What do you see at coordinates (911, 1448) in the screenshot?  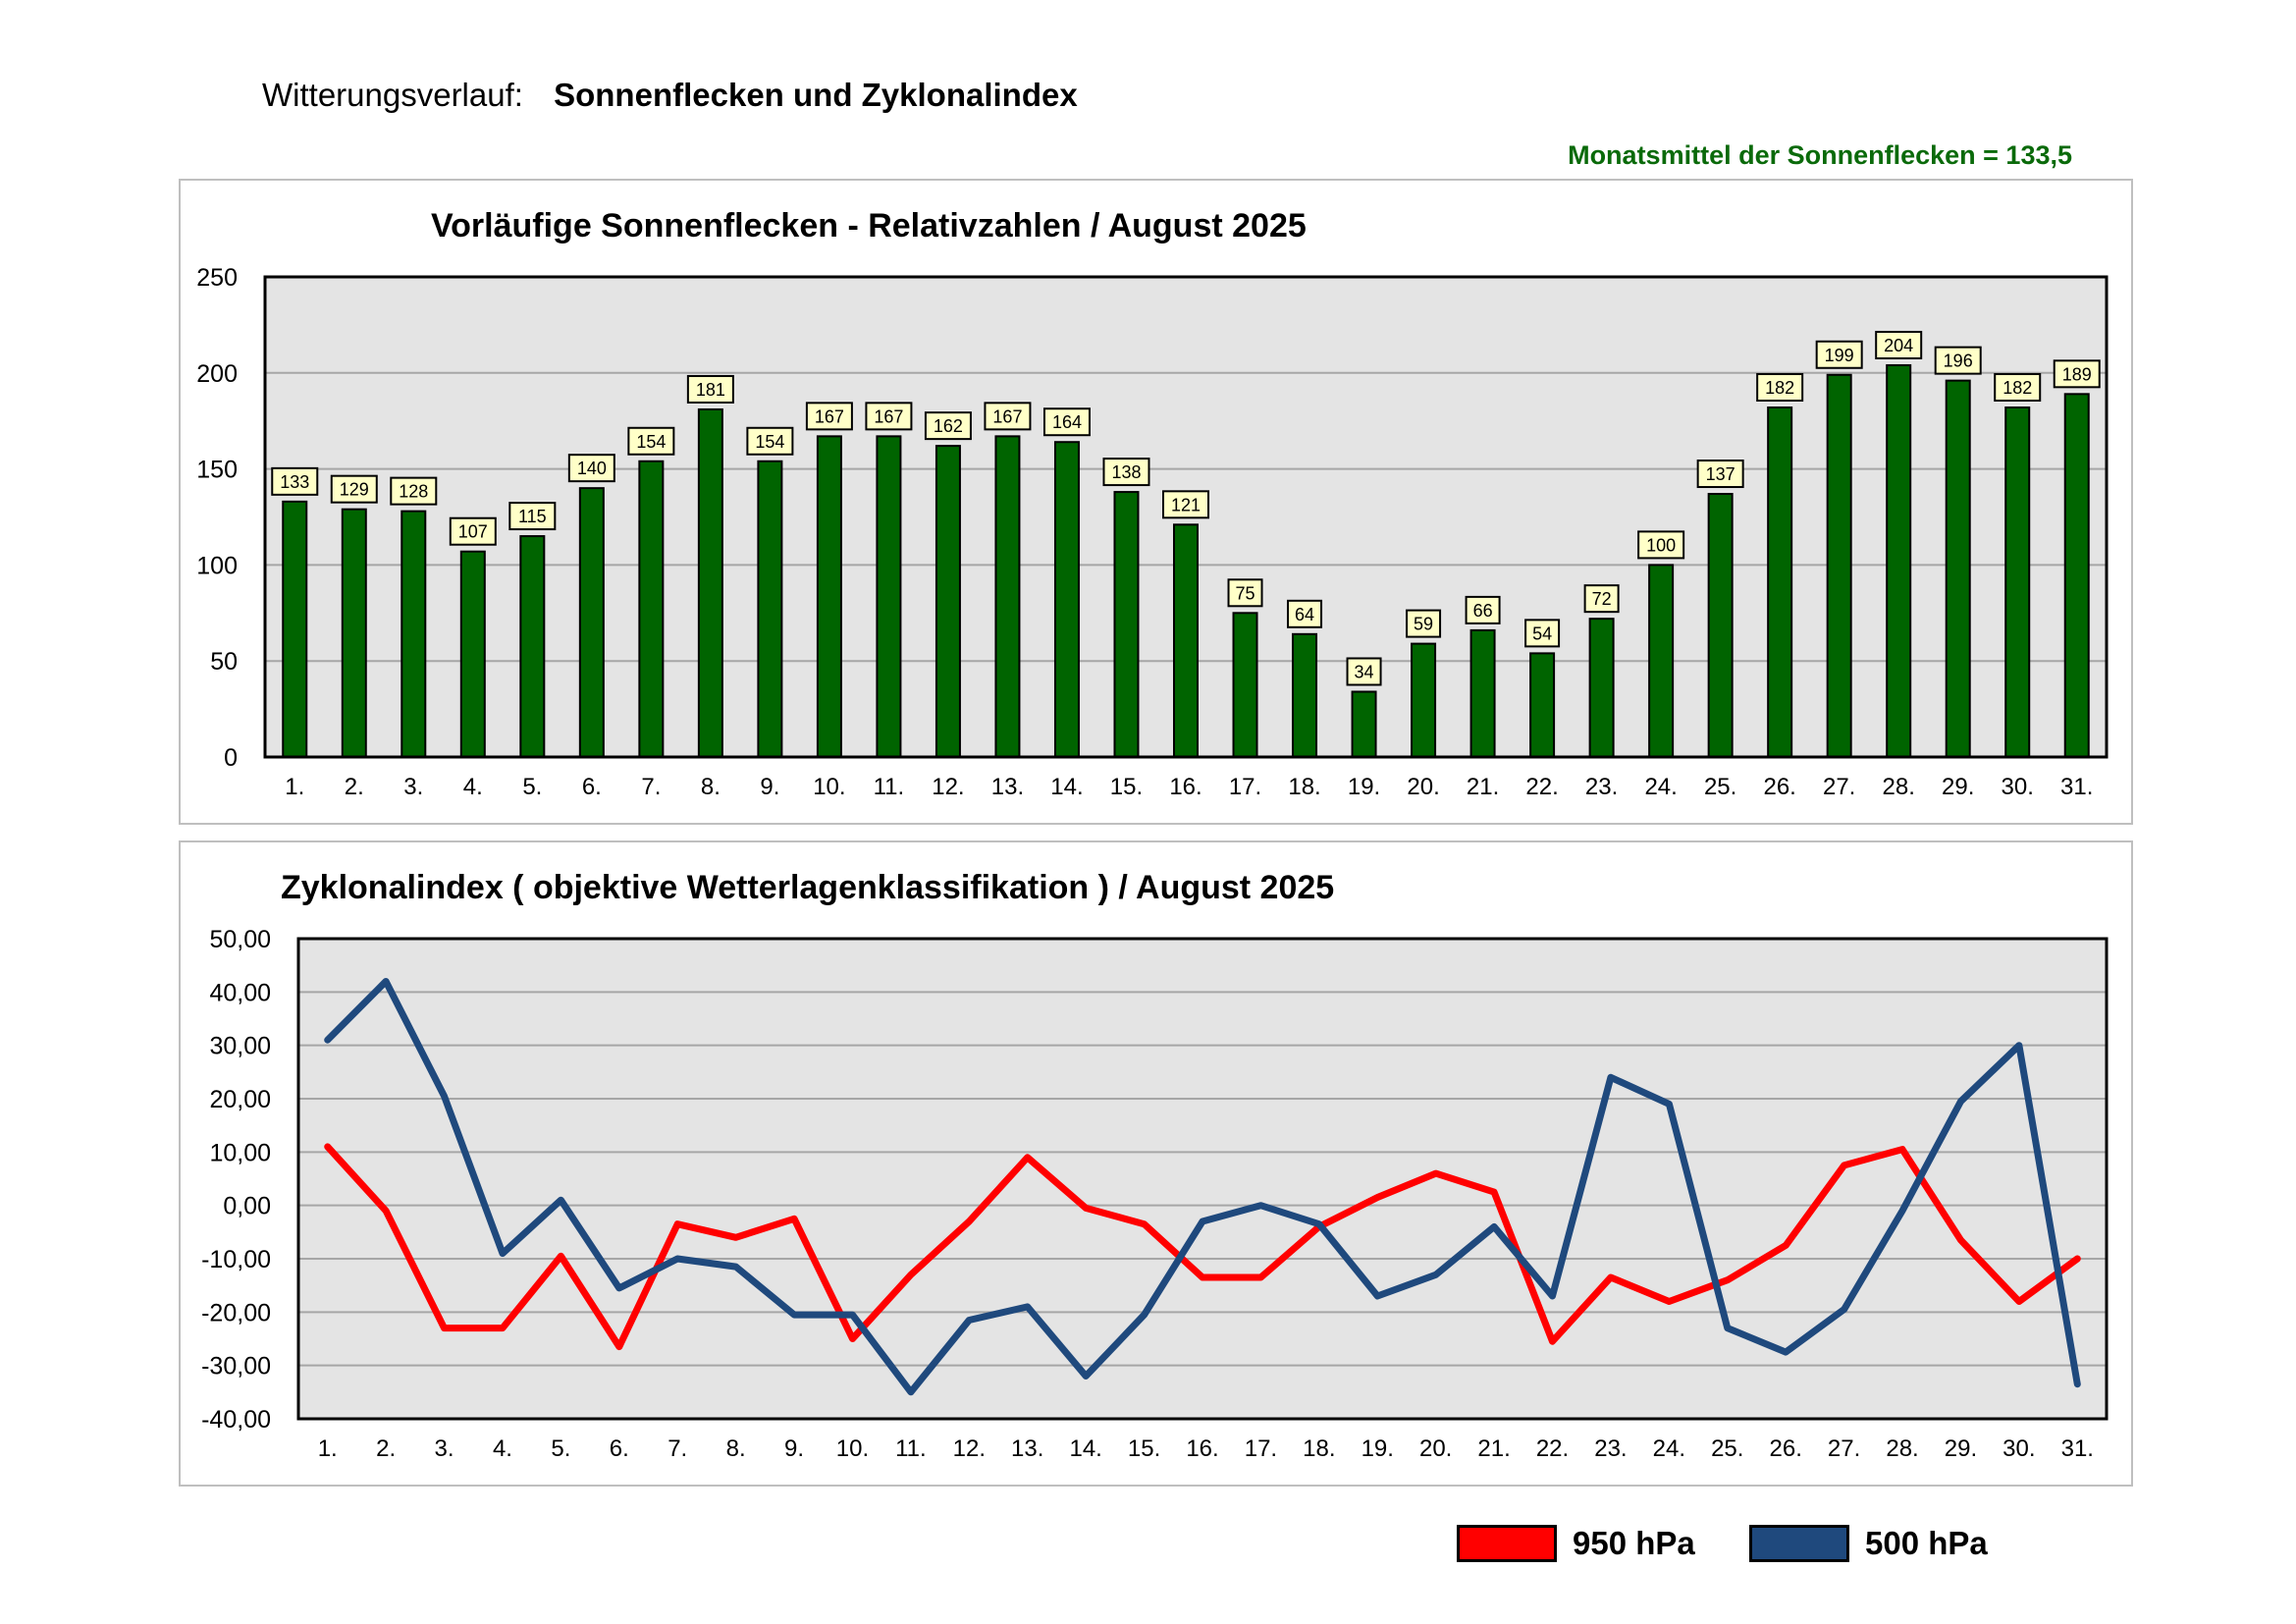 I see `cyclonal-x-tick: 11.` at bounding box center [911, 1448].